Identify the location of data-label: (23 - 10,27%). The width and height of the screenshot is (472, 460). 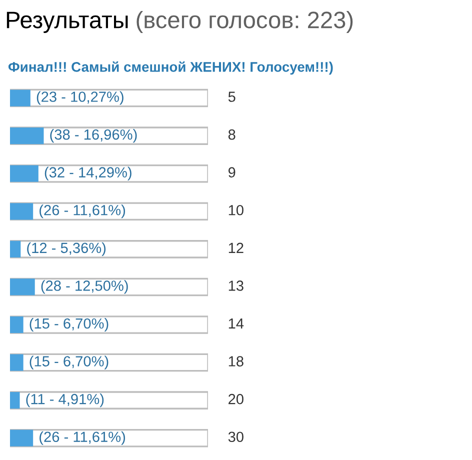
(80, 98).